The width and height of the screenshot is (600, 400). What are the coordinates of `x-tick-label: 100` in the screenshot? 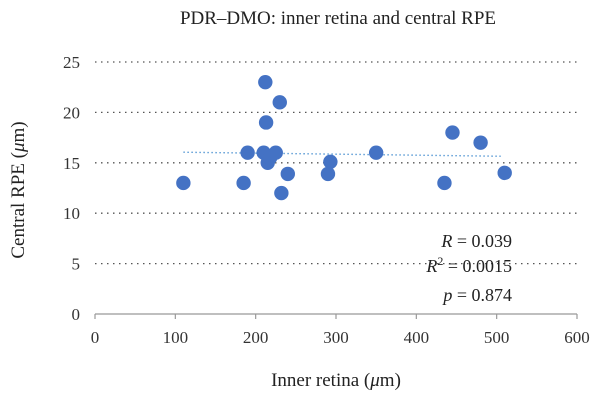 It's located at (176, 337).